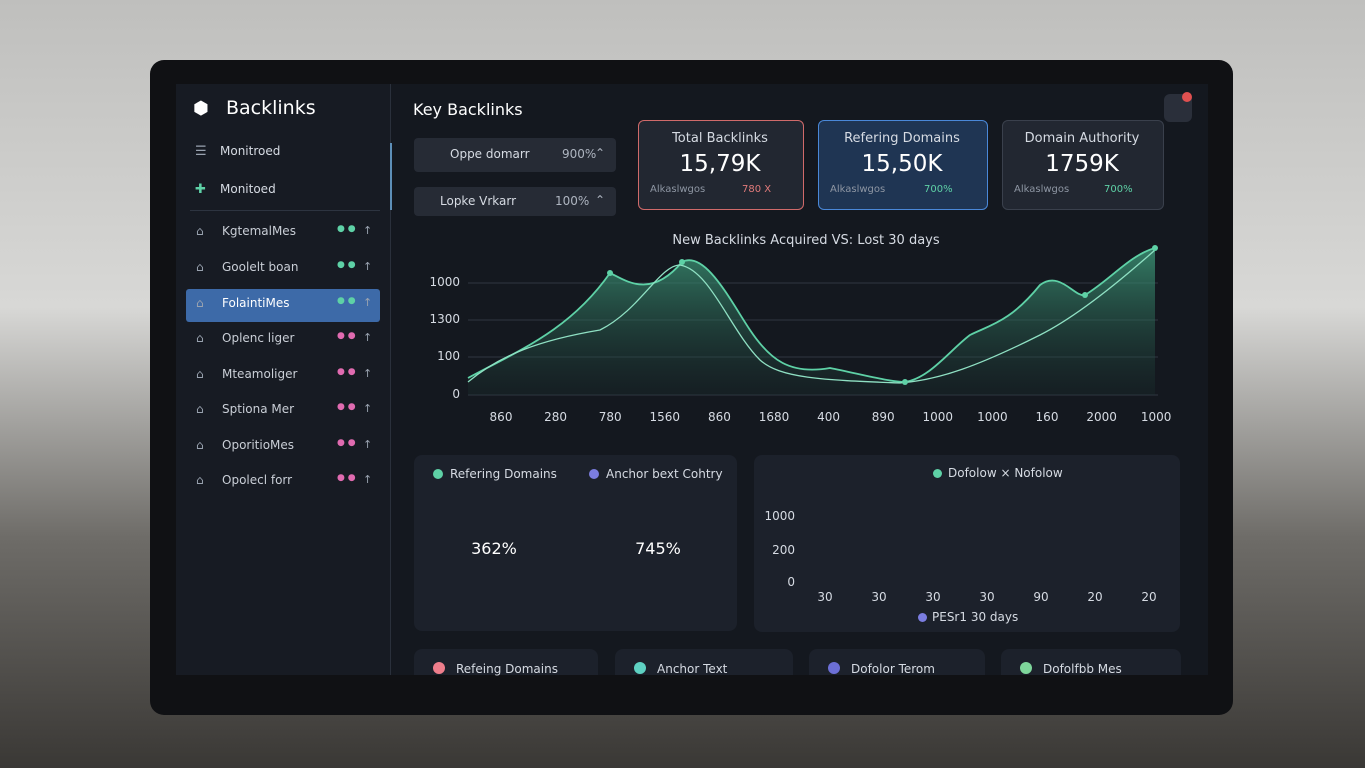 This screenshot has height=768, width=1365. What do you see at coordinates (779, 516) in the screenshot?
I see `y-tick-label: 1000` at bounding box center [779, 516].